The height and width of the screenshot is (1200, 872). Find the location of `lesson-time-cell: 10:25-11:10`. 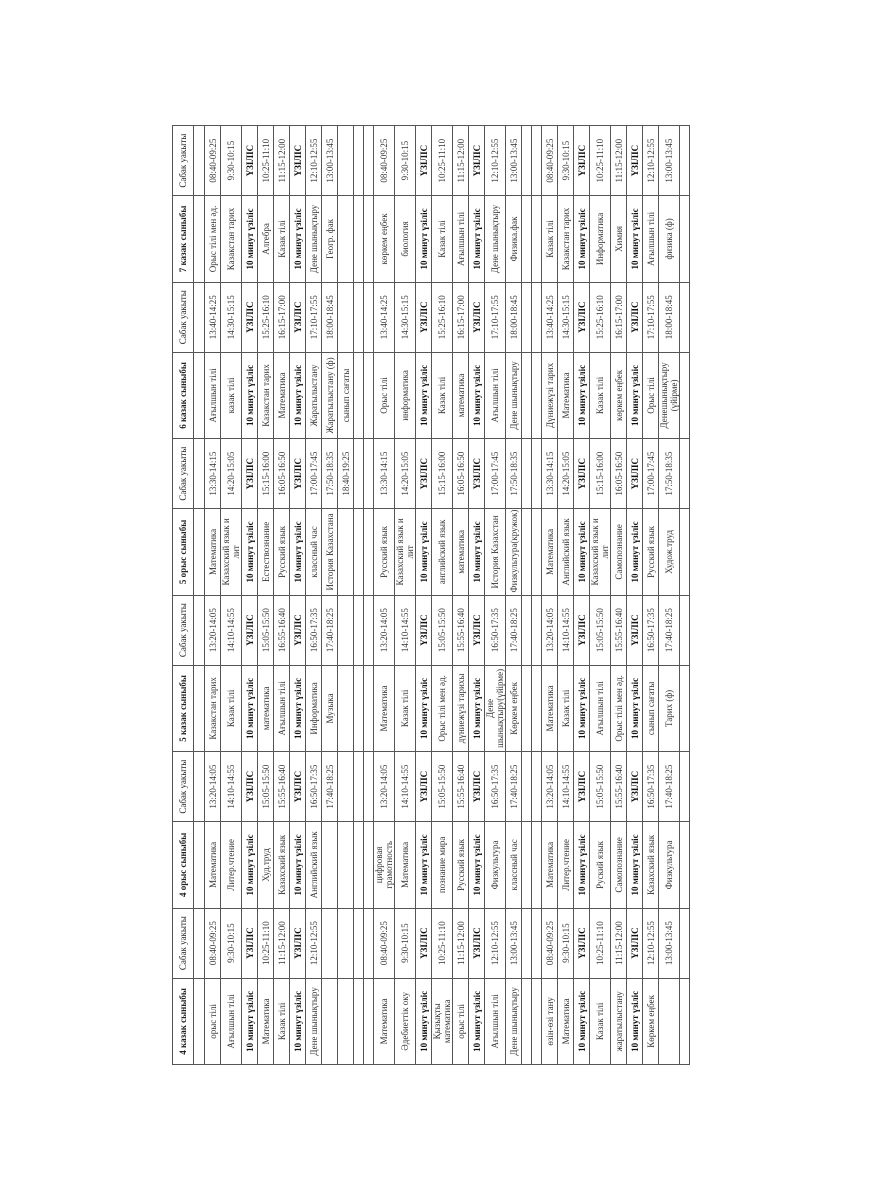

lesson-time-cell: 10:25-11:10 is located at coordinates (600, 943).